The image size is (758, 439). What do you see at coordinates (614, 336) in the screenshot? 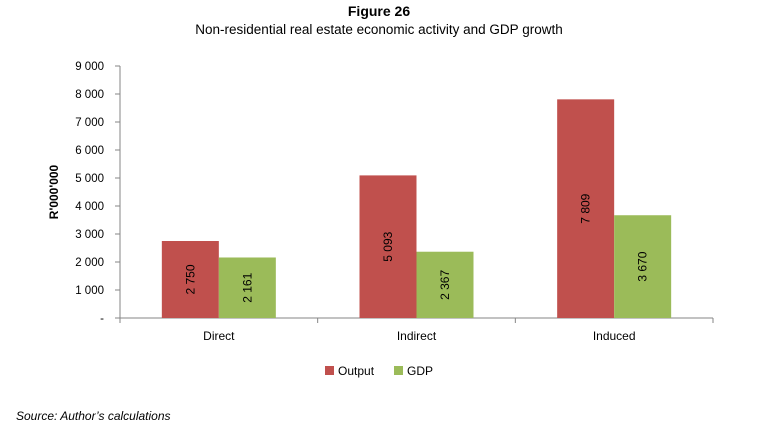
I see `x-category-label: Induced` at bounding box center [614, 336].